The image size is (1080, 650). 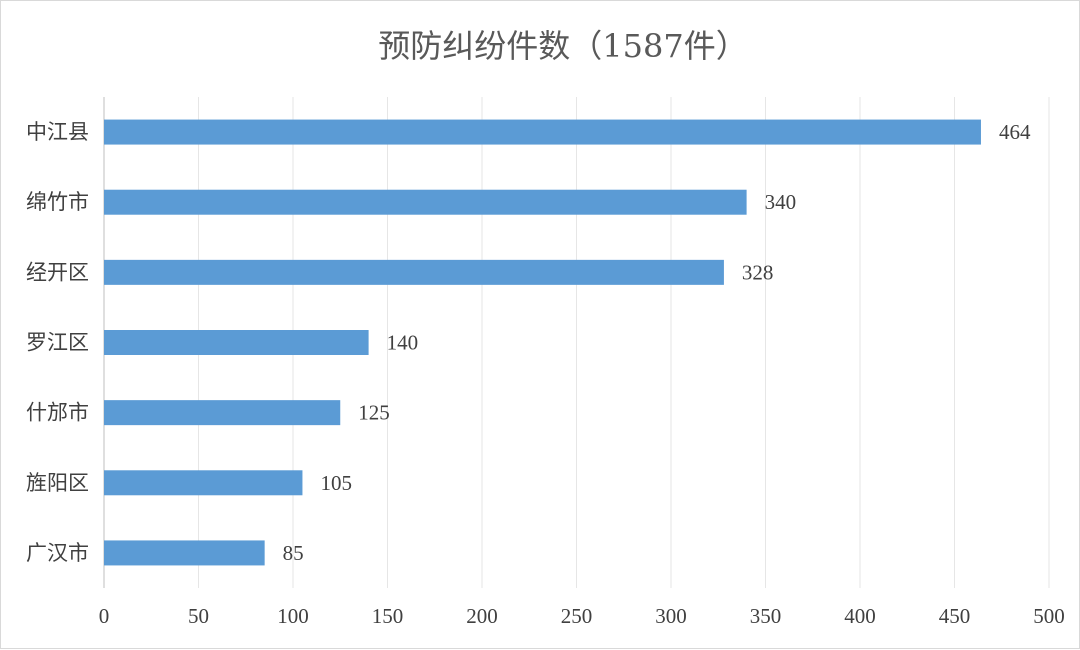 I want to click on data-label: 125, so click(x=374, y=413).